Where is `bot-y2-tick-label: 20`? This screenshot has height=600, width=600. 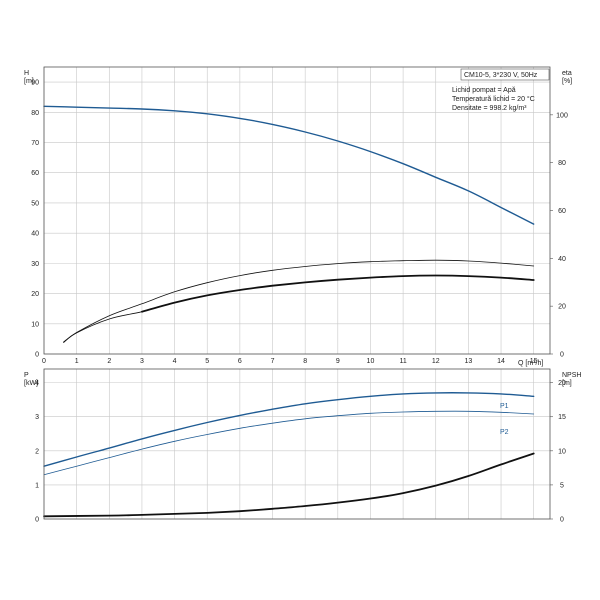
bot-y2-tick-label: 20 is located at coordinates (562, 383).